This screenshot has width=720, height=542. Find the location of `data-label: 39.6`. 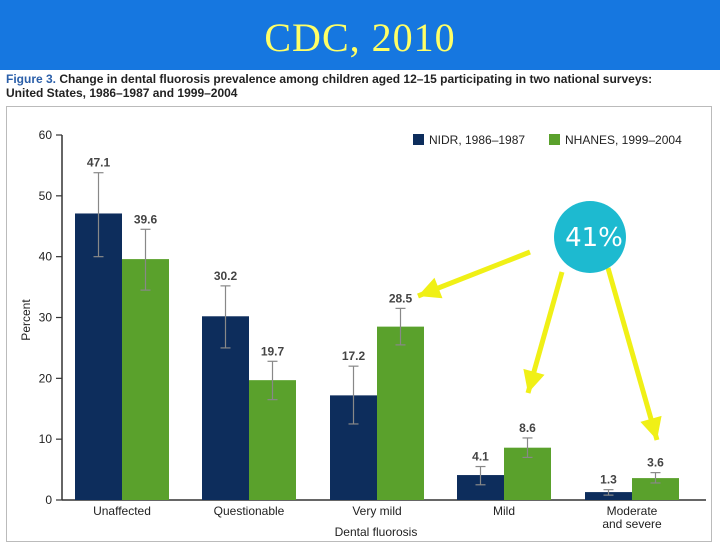

data-label: 39.6 is located at coordinates (146, 219).